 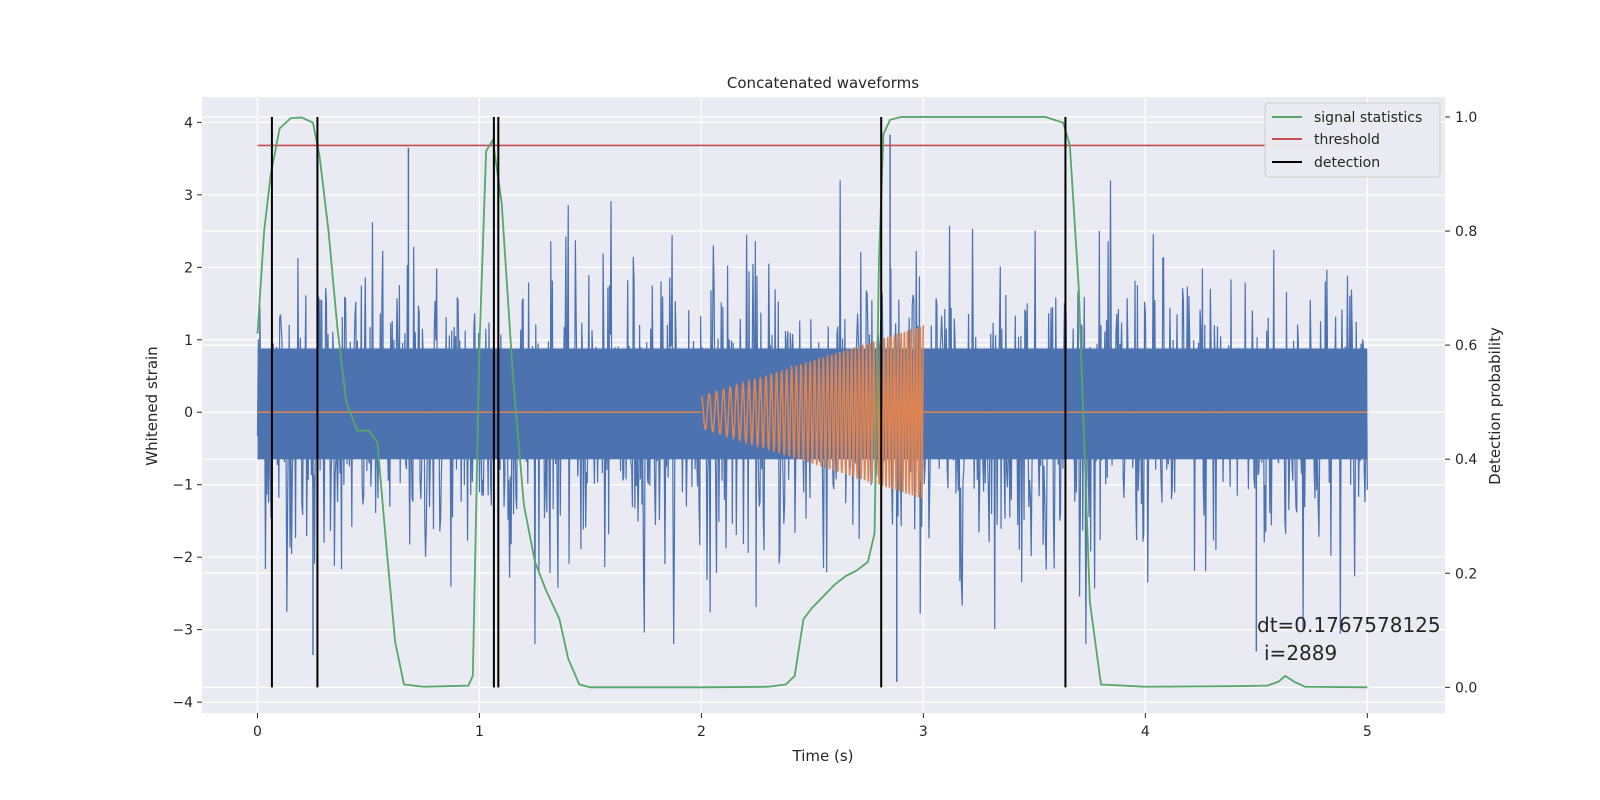 What do you see at coordinates (188, 341) in the screenshot?
I see `y-left-tick-label: 1` at bounding box center [188, 341].